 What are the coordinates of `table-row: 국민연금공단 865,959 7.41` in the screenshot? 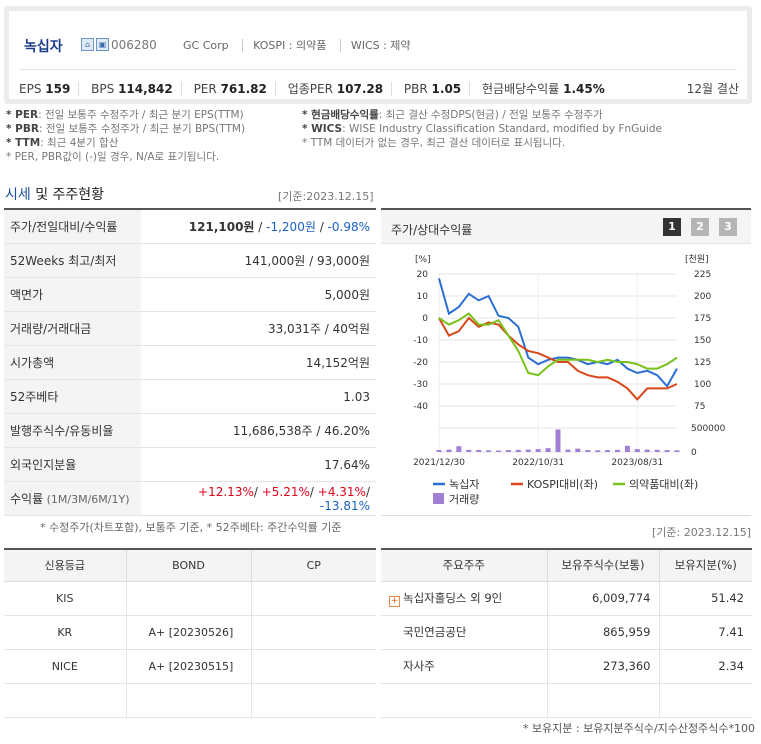 It's located at (566, 632).